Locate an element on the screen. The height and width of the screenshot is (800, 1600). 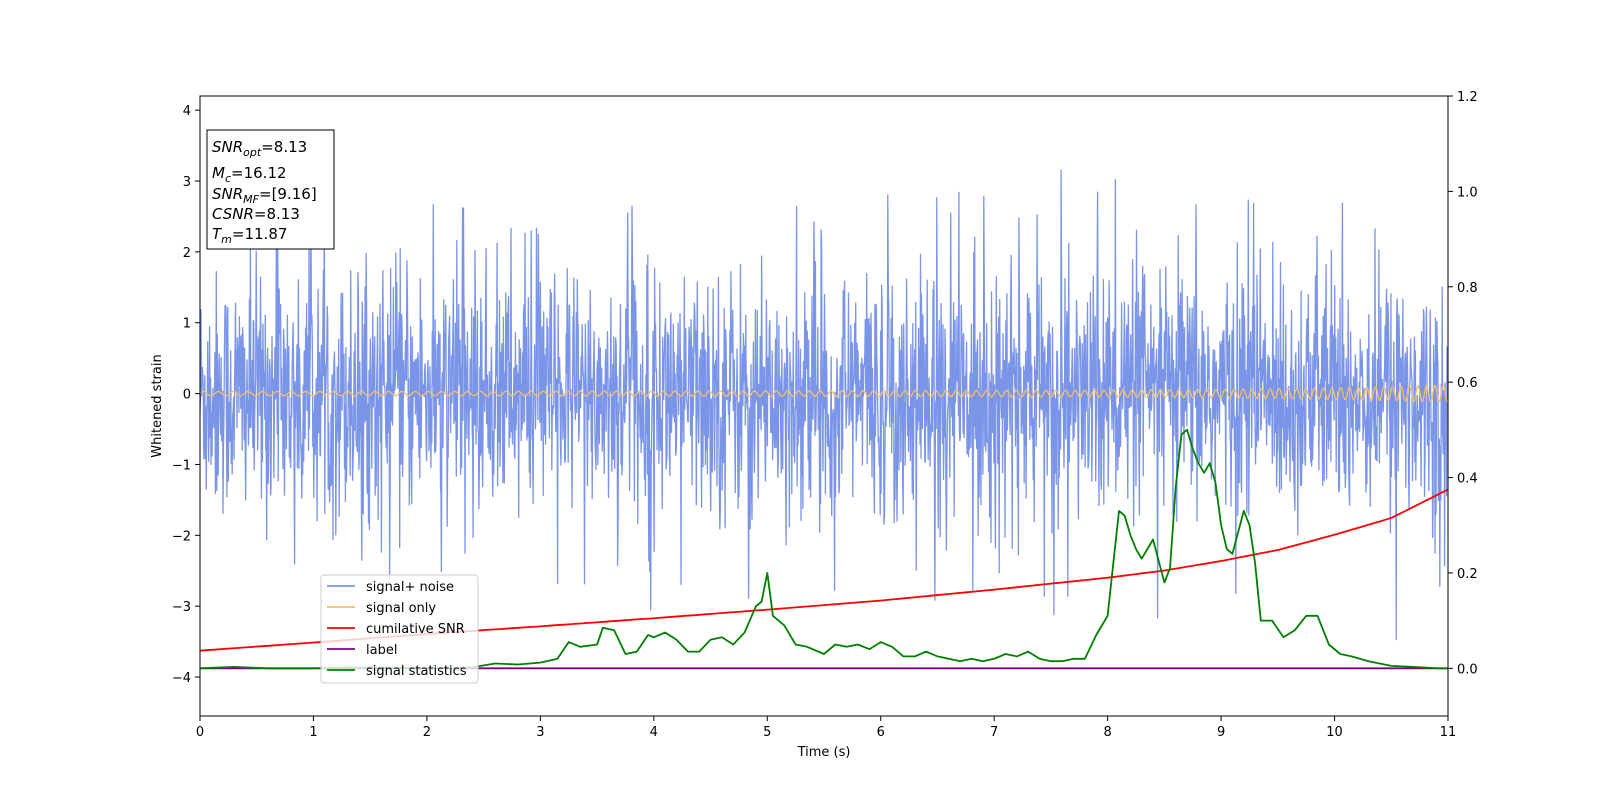
x-tick-label: 0 is located at coordinates (200, 732).